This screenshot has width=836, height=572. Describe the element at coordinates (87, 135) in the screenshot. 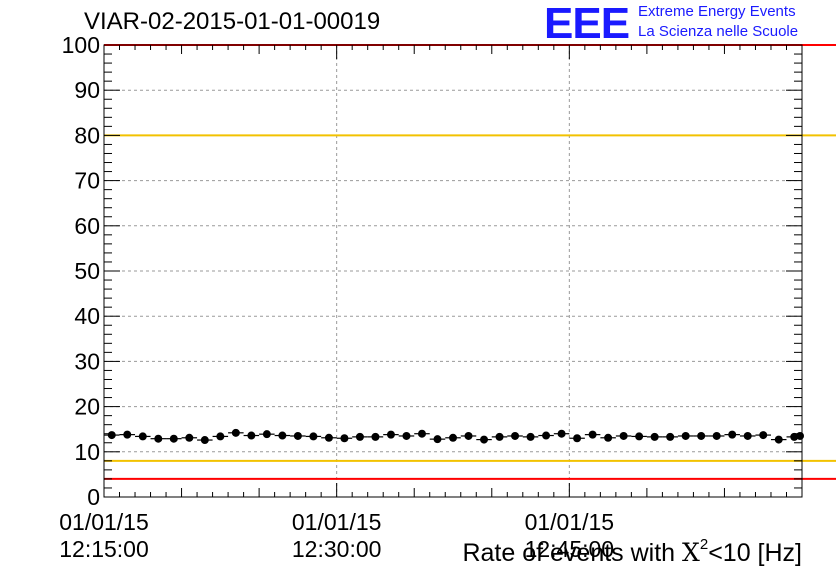

I see `y-tick-label: 80` at that location.